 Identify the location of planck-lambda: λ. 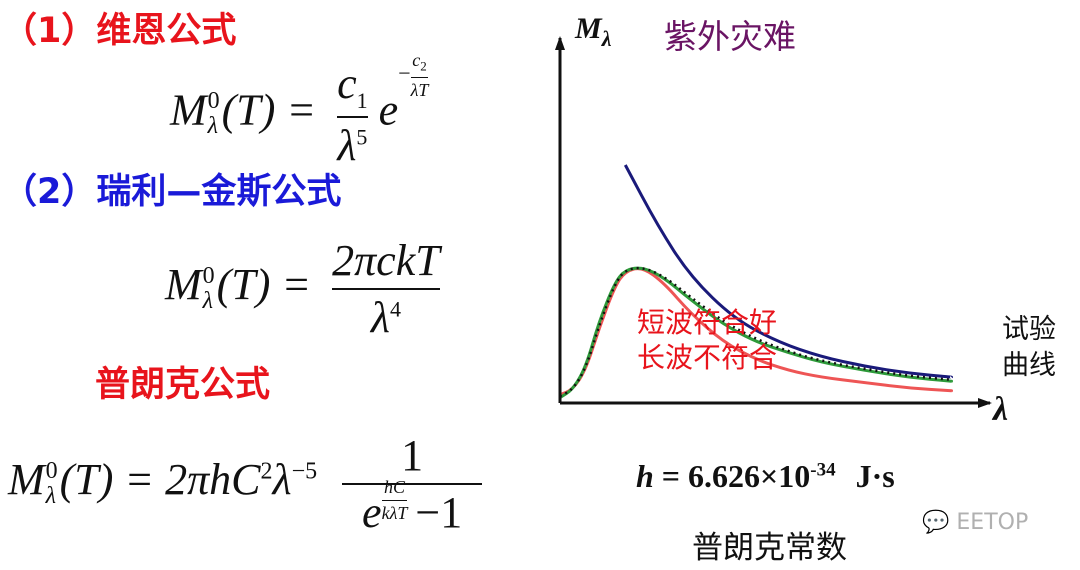
(282, 480).